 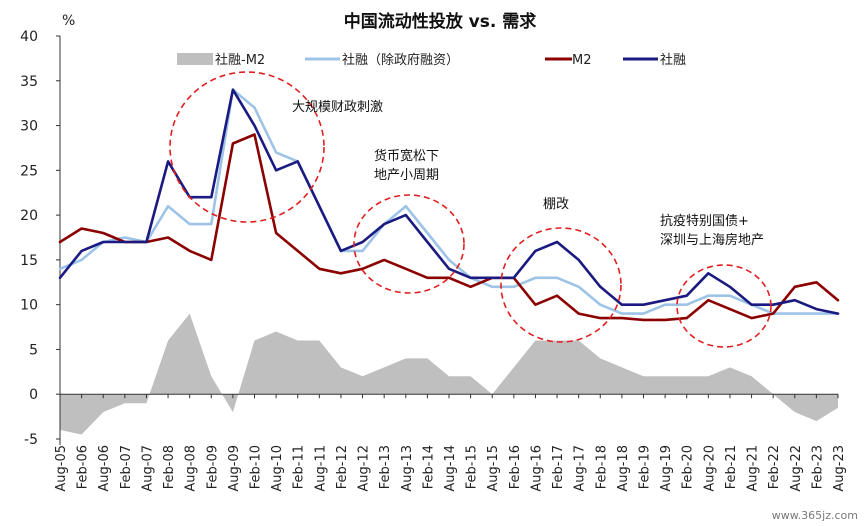 What do you see at coordinates (33, 350) in the screenshot?
I see `y-tick-label: 5` at bounding box center [33, 350].